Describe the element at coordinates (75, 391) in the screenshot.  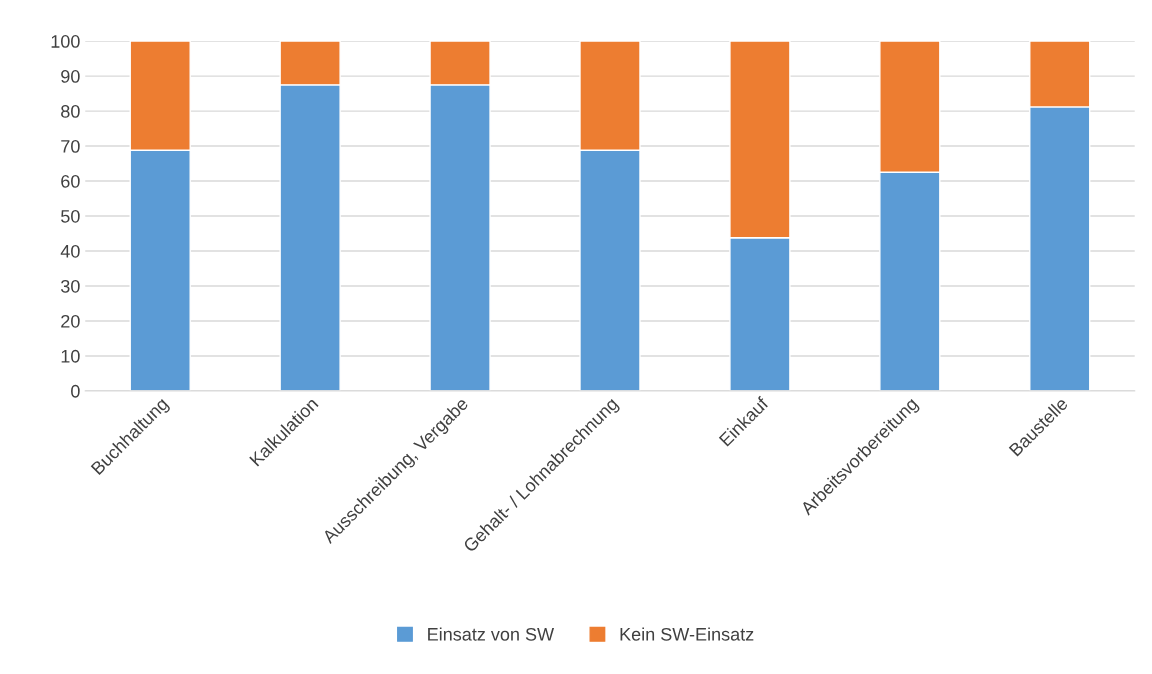
I see `y-tick-label: 0` at that location.